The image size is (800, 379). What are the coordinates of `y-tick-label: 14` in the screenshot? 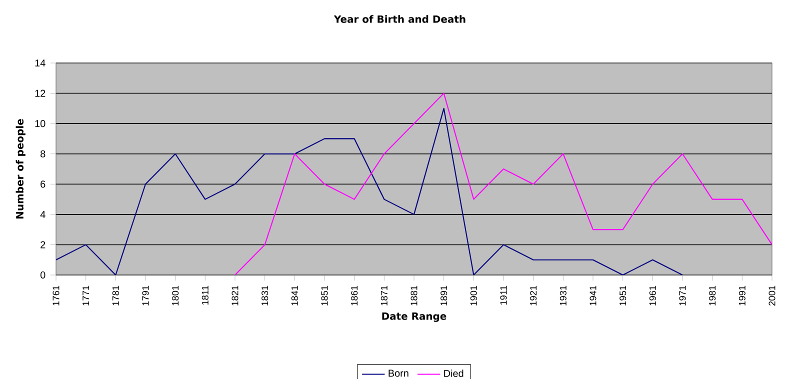 It's located at (40, 63).